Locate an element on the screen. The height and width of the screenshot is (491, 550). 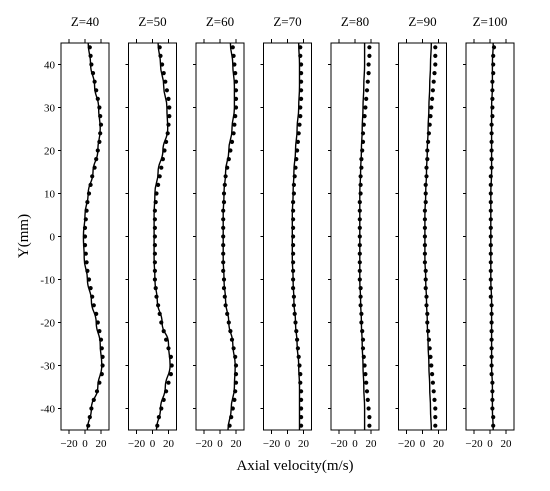
y-tick-label: 0 is located at coordinates (53, 238).